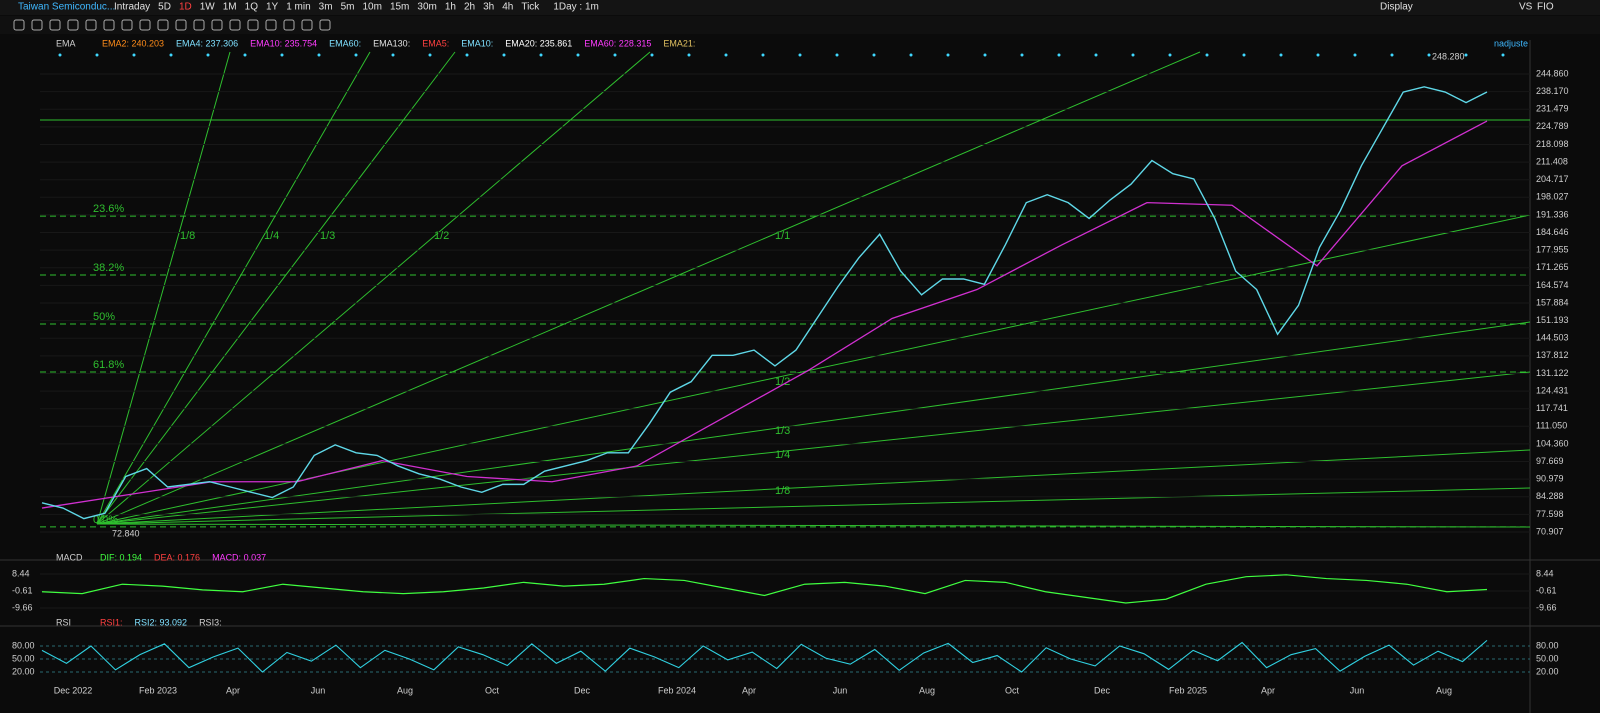  I want to click on fan-label: 1/4, so click(782, 455).